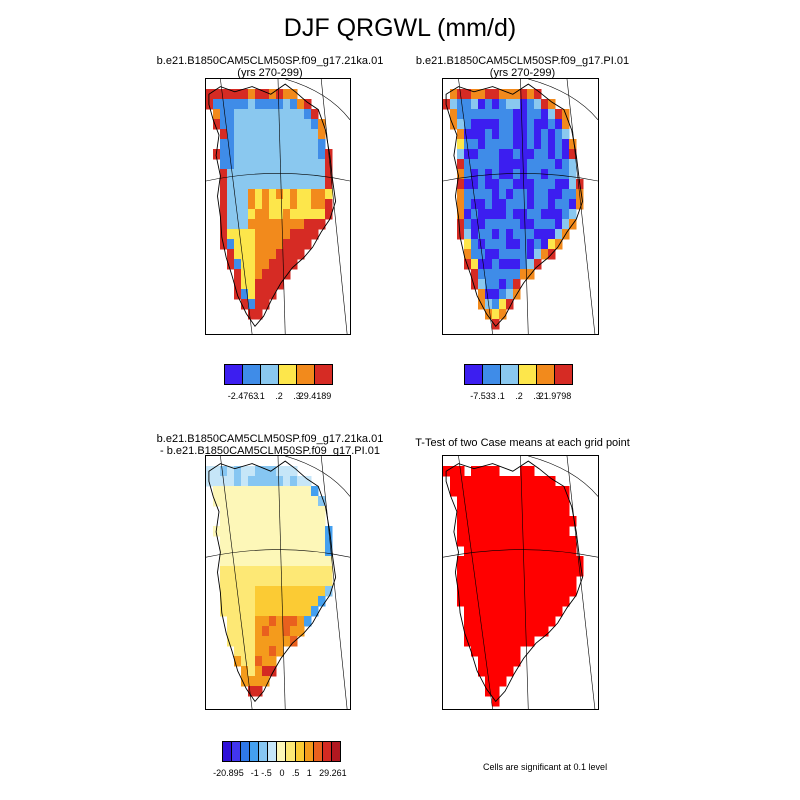  I want to click on panel-title-line2: (yrs 270-299), so click(270, 73).